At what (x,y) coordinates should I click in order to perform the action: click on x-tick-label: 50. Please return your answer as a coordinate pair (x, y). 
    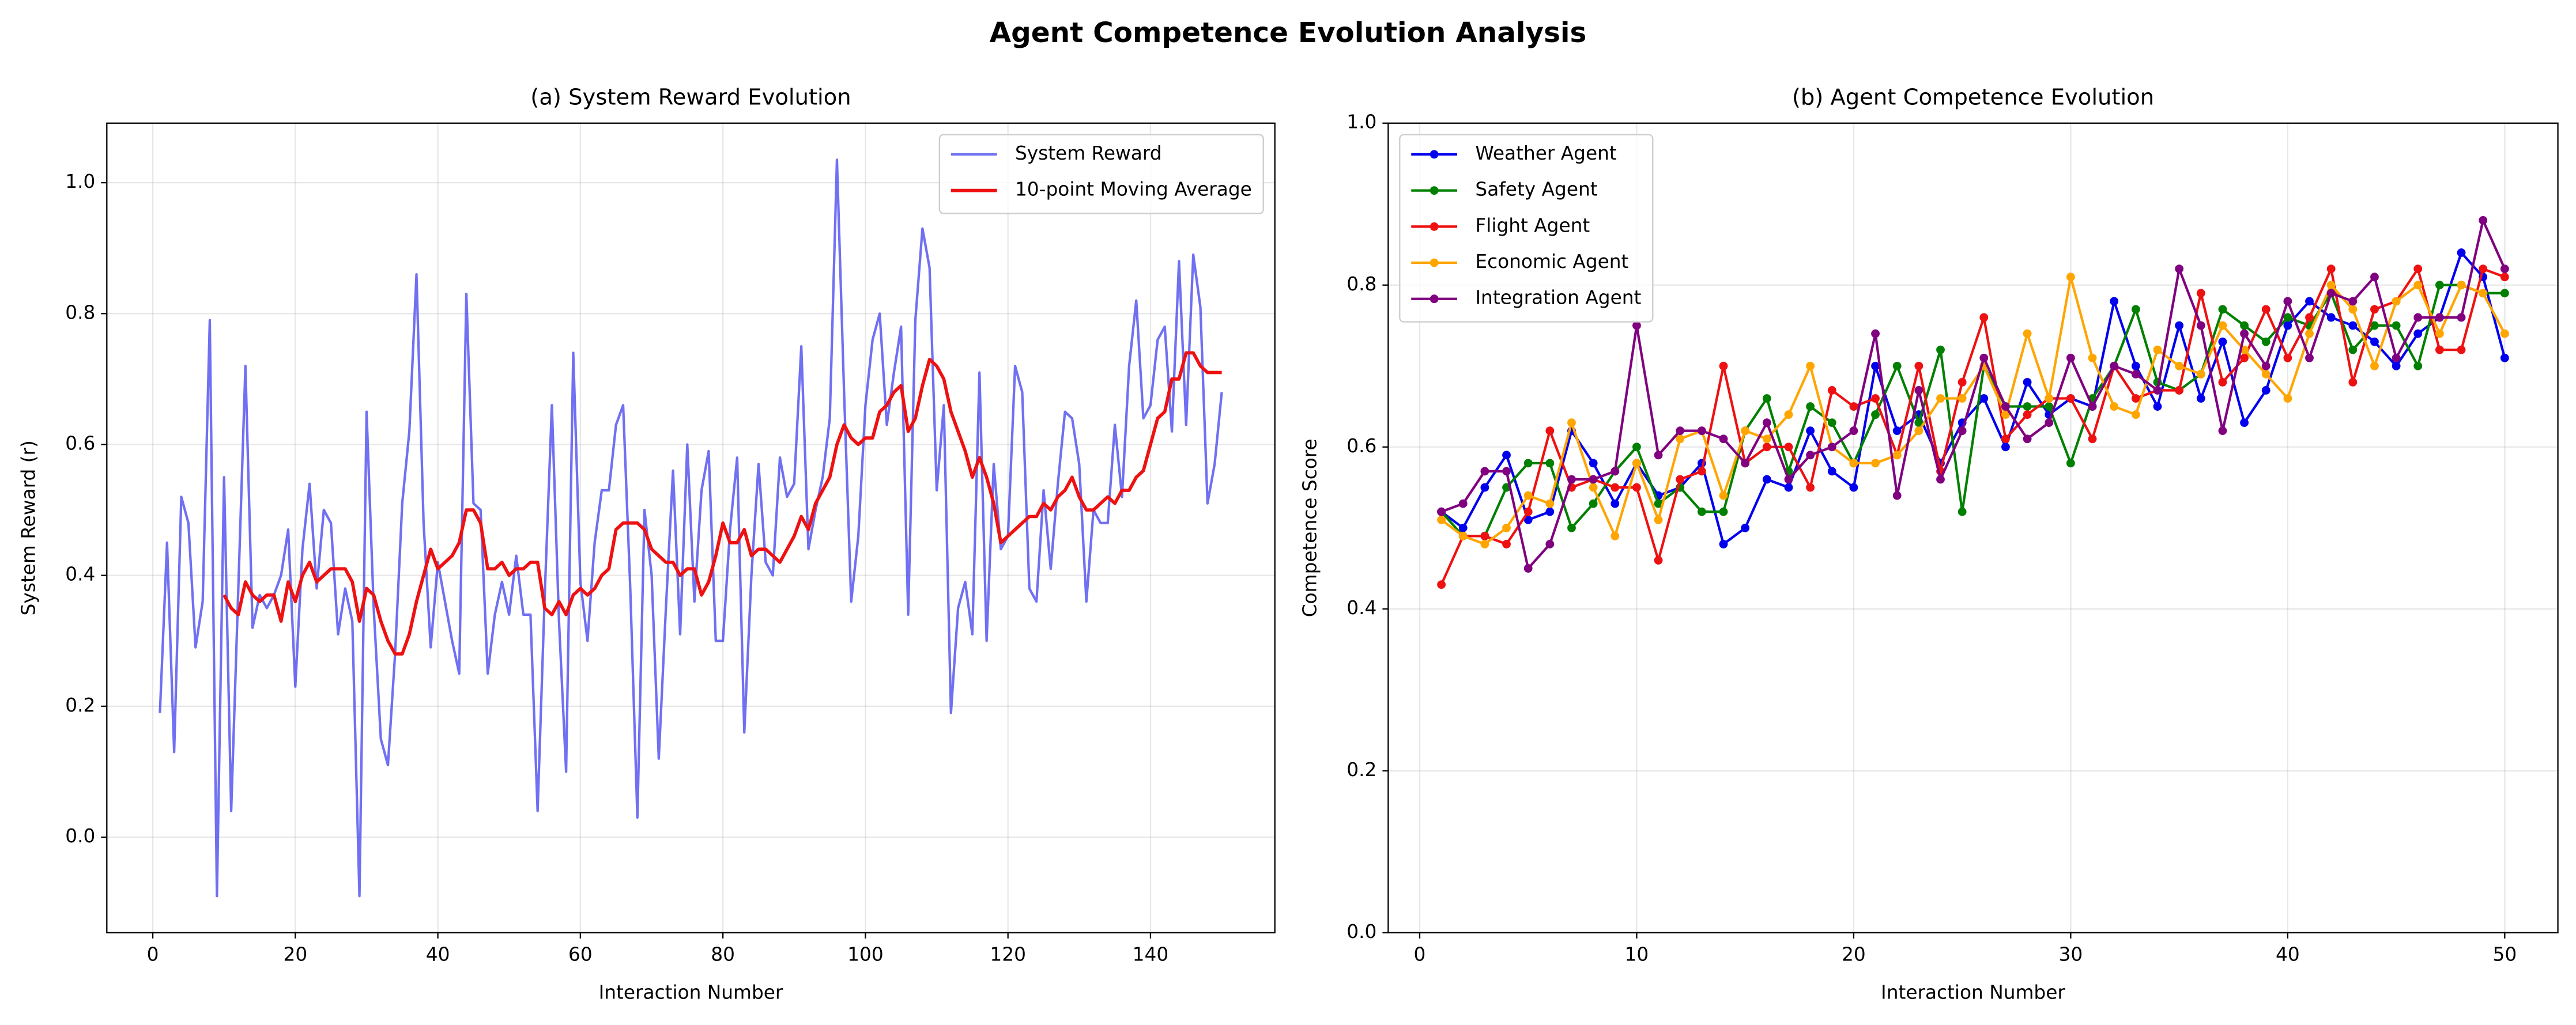
    Looking at the image, I should click on (2504, 954).